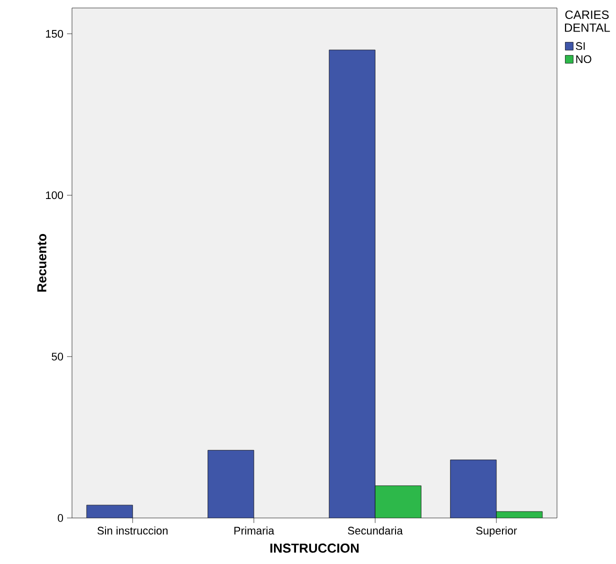 This screenshot has width=616, height=564. What do you see at coordinates (254, 530) in the screenshot?
I see `x-tick-label: Primaria` at bounding box center [254, 530].